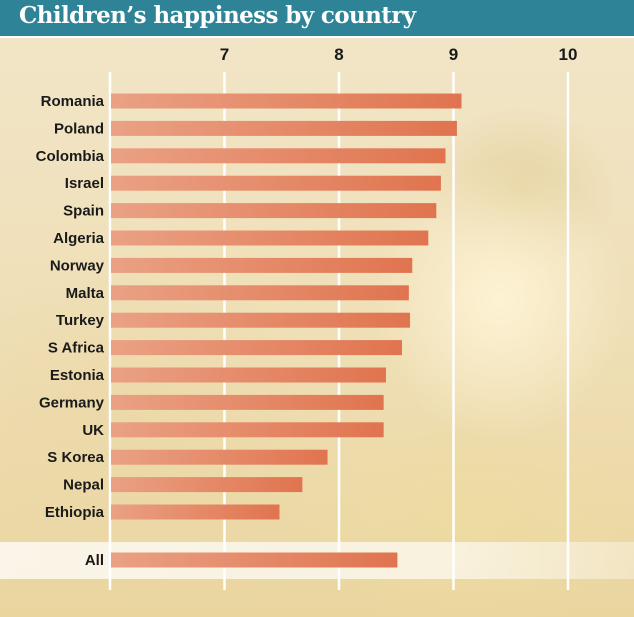 Image resolution: width=634 pixels, height=617 pixels. Describe the element at coordinates (568, 54) in the screenshot. I see `x-tick-label: 10` at that location.